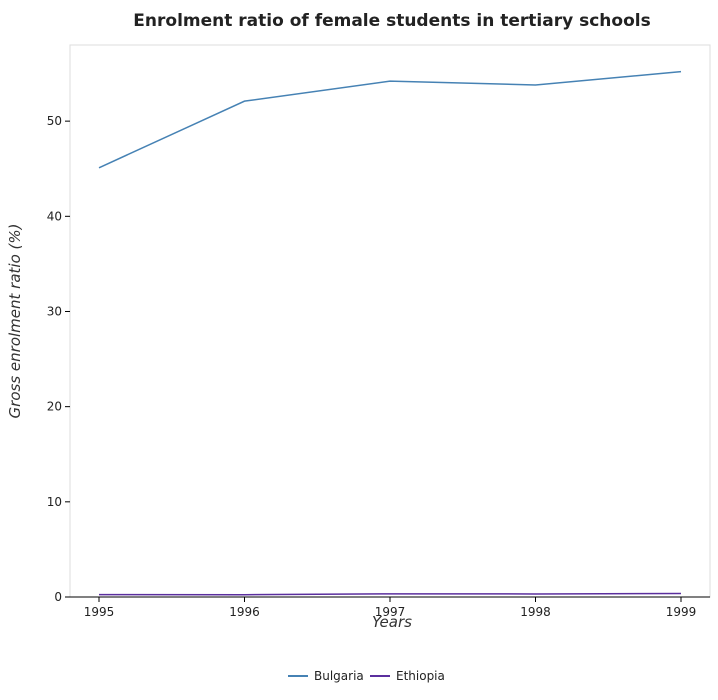 This screenshot has height=700, width=718. What do you see at coordinates (58, 359) in the screenshot?
I see `y-axis: 0 10 20 30 40 50` at bounding box center [58, 359].